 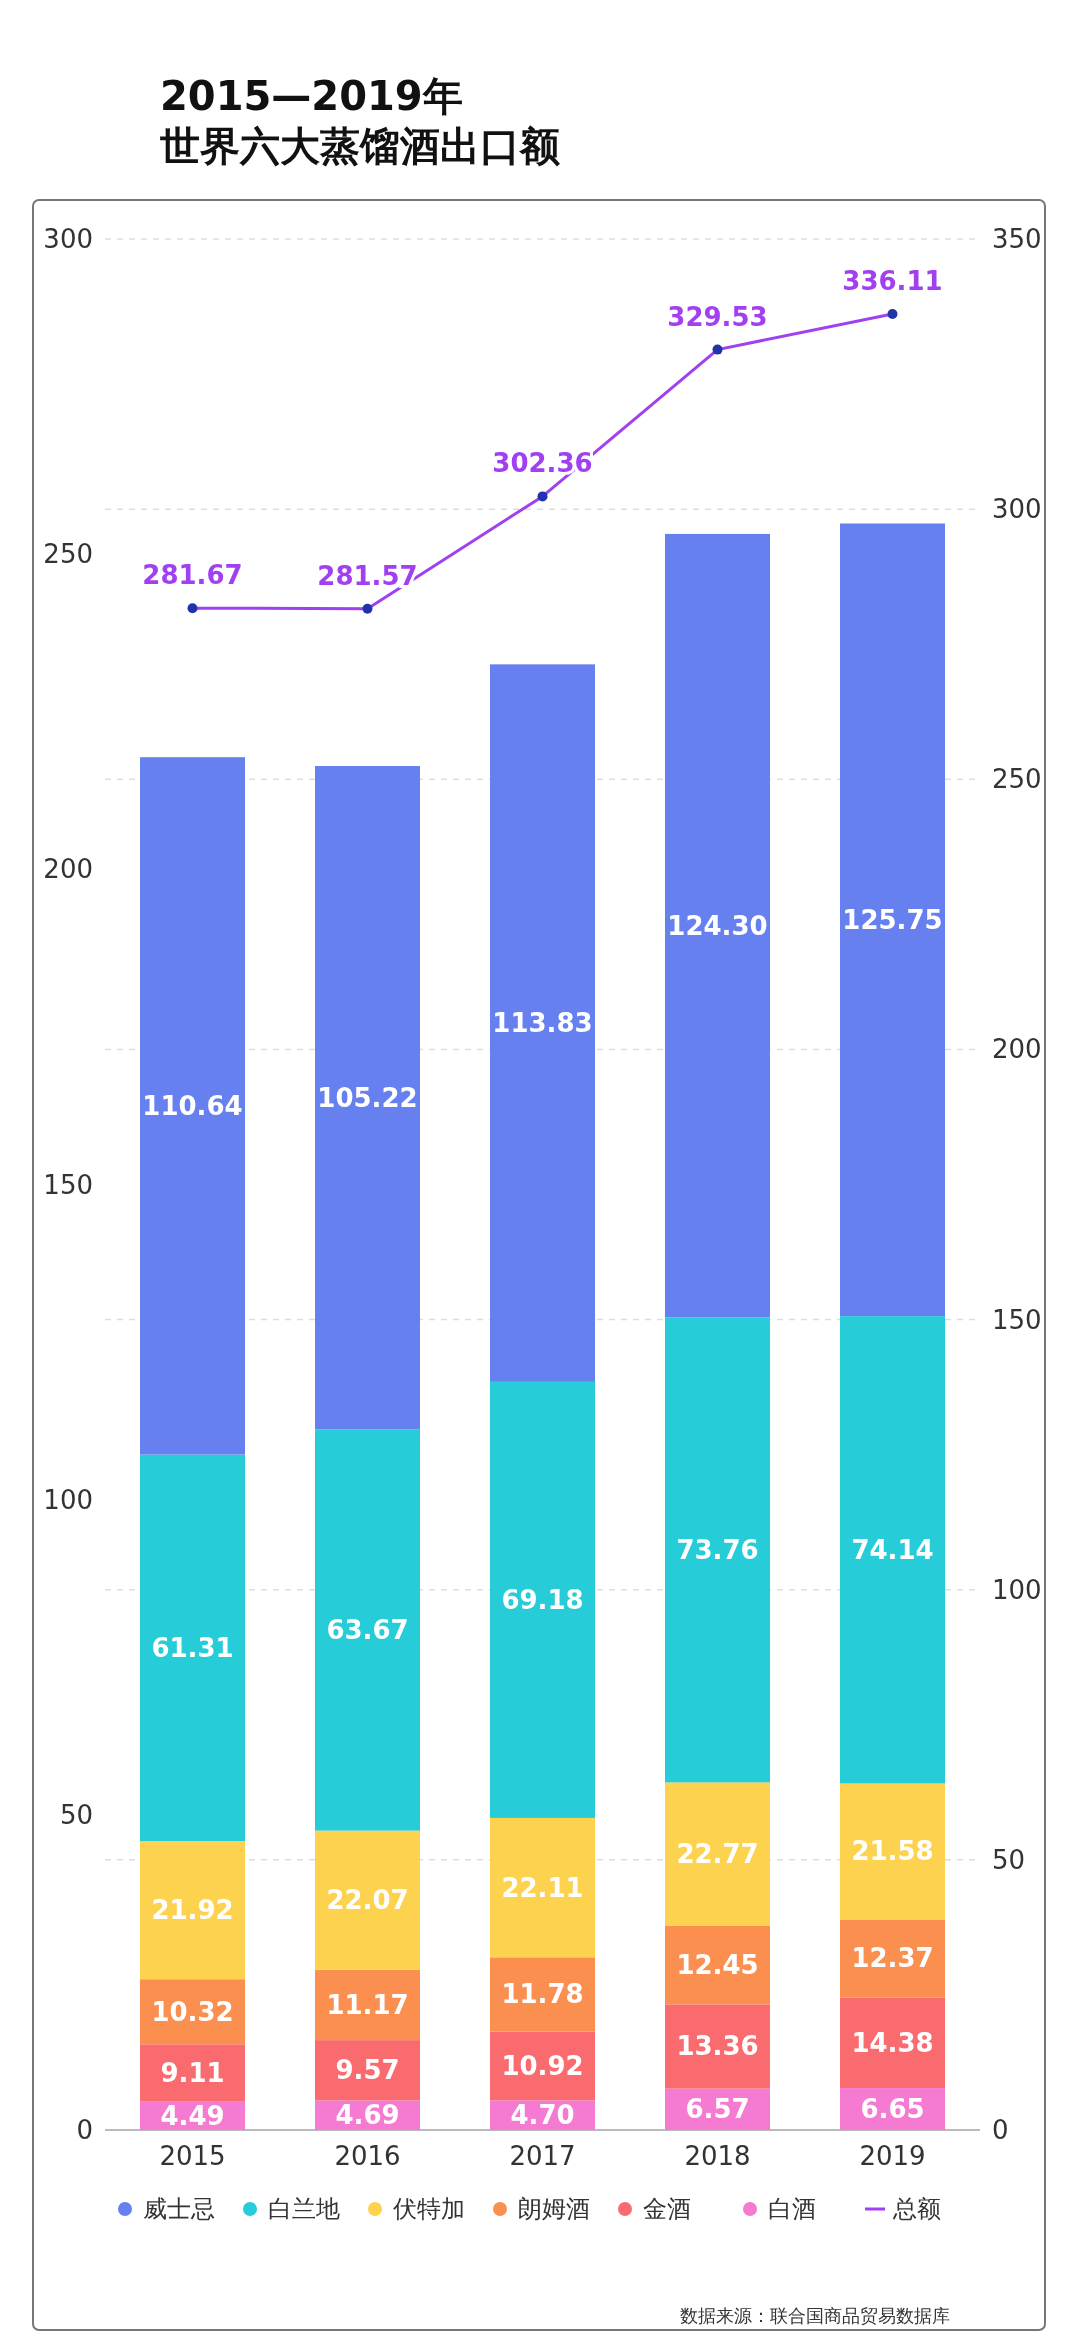 I want to click on y2-tick-label: 300, so click(x=1017, y=509).